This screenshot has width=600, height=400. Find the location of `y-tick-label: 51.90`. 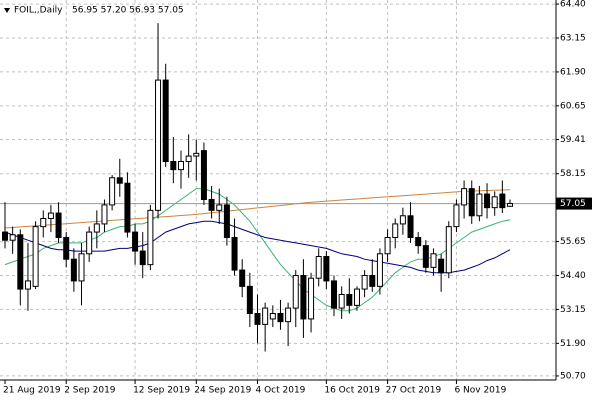

y-tick-label: 51.90 is located at coordinates (573, 344).